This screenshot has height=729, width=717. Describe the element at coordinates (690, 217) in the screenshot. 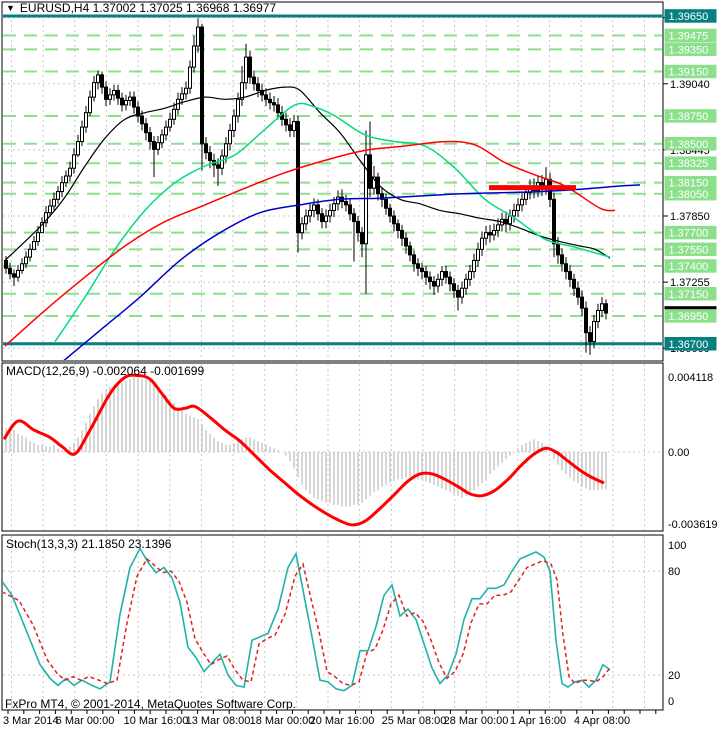

I see `price-tick-label: 1.37850` at that location.